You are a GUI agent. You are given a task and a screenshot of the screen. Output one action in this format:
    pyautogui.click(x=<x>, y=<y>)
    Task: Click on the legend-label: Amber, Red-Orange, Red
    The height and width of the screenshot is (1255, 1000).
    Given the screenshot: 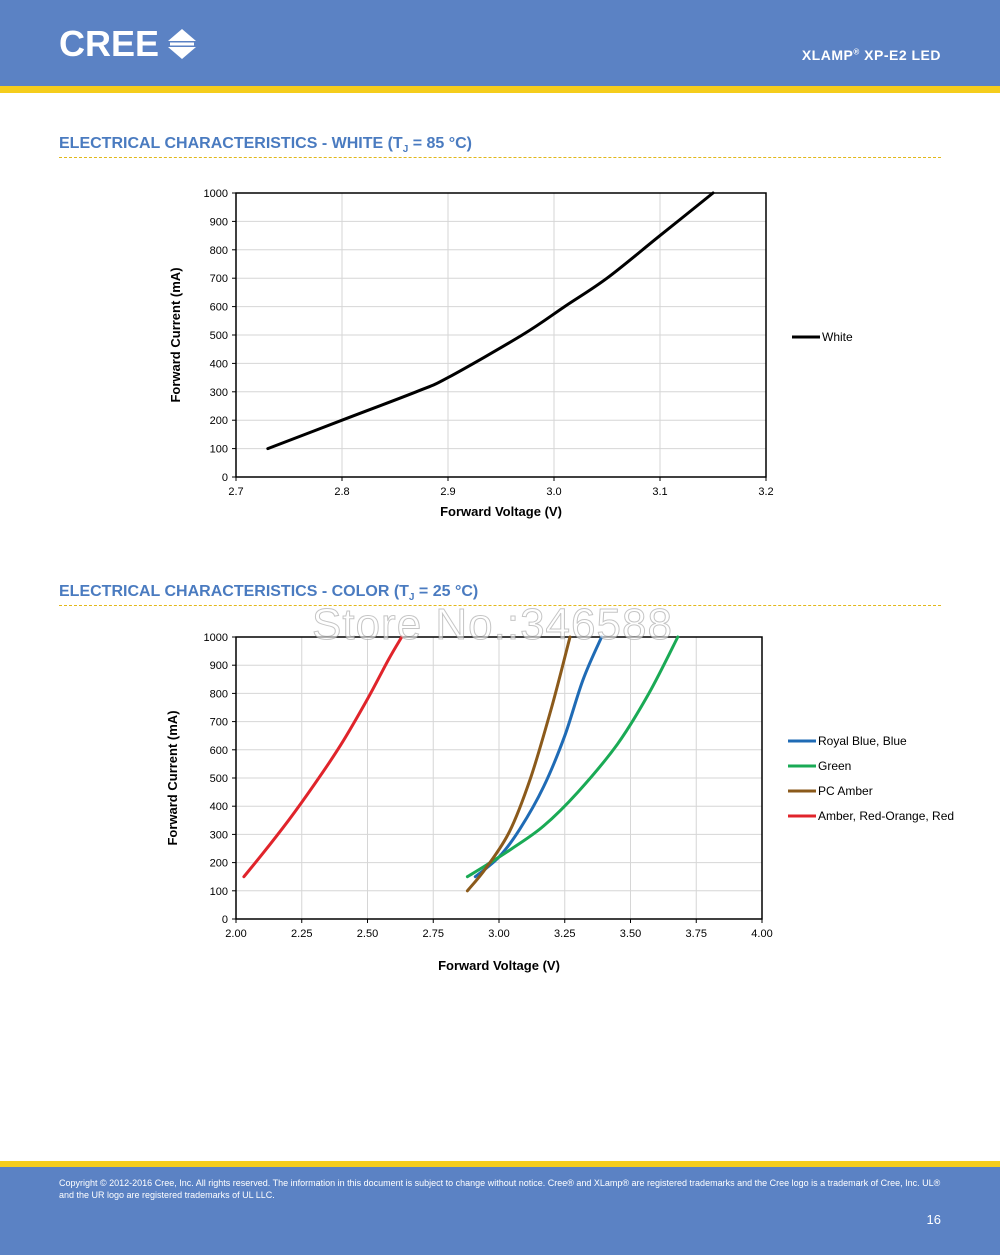 What is the action you would take?
    pyautogui.click(x=886, y=816)
    